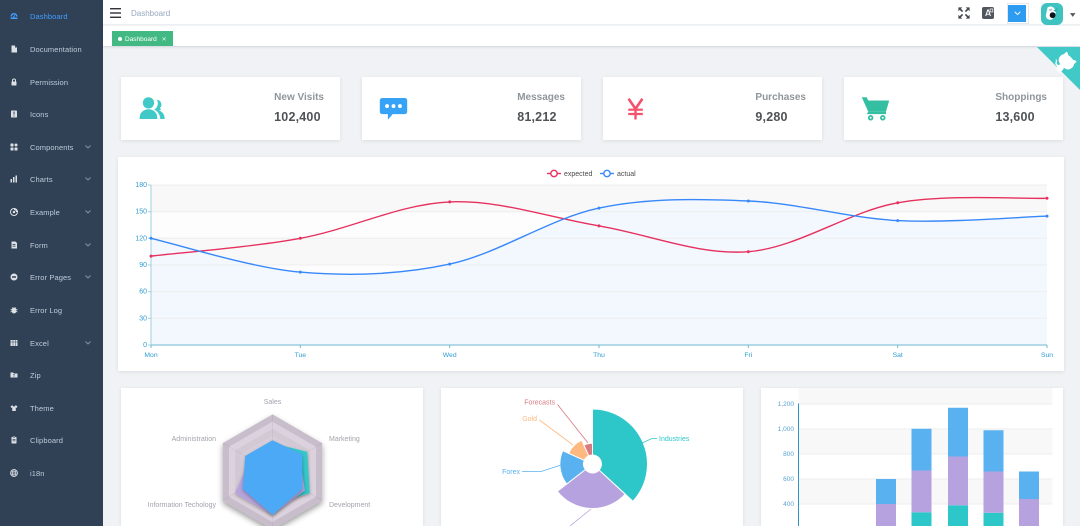 The width and height of the screenshot is (1080, 526). Describe the element at coordinates (788, 454) in the screenshot. I see `svg-text: 800` at that location.